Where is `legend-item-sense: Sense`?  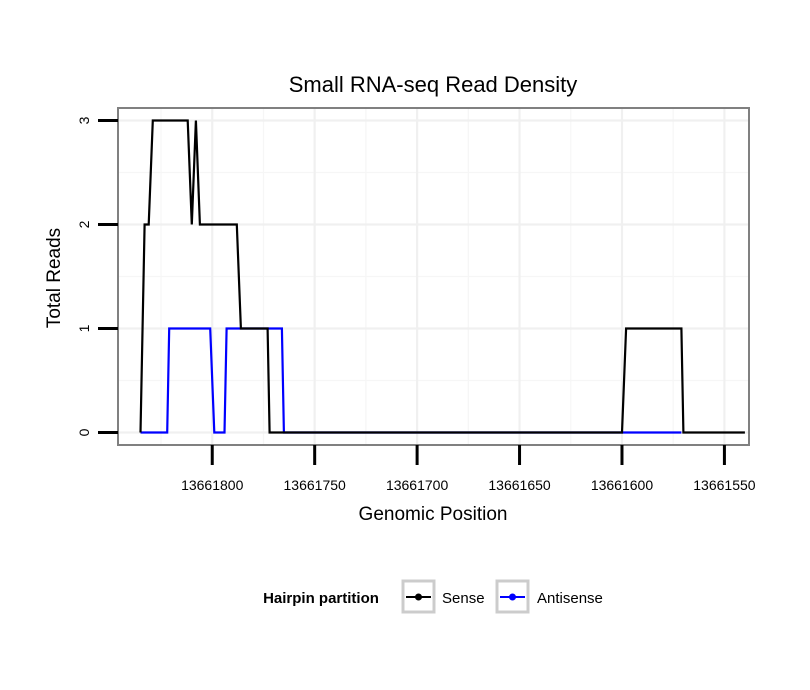 legend-item-sense: Sense is located at coordinates (443, 596).